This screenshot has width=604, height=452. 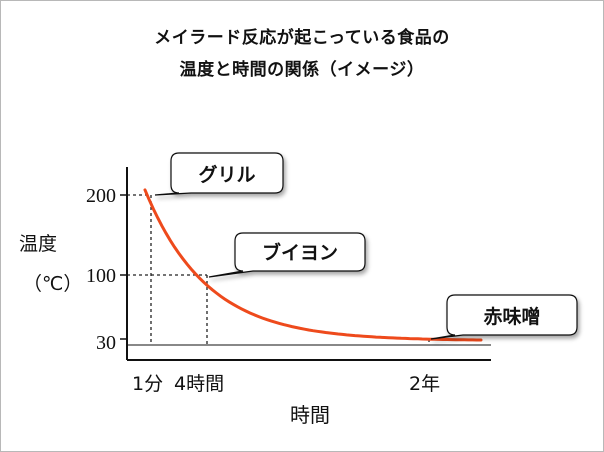 I want to click on annotation-grill: グリル, so click(x=219, y=174).